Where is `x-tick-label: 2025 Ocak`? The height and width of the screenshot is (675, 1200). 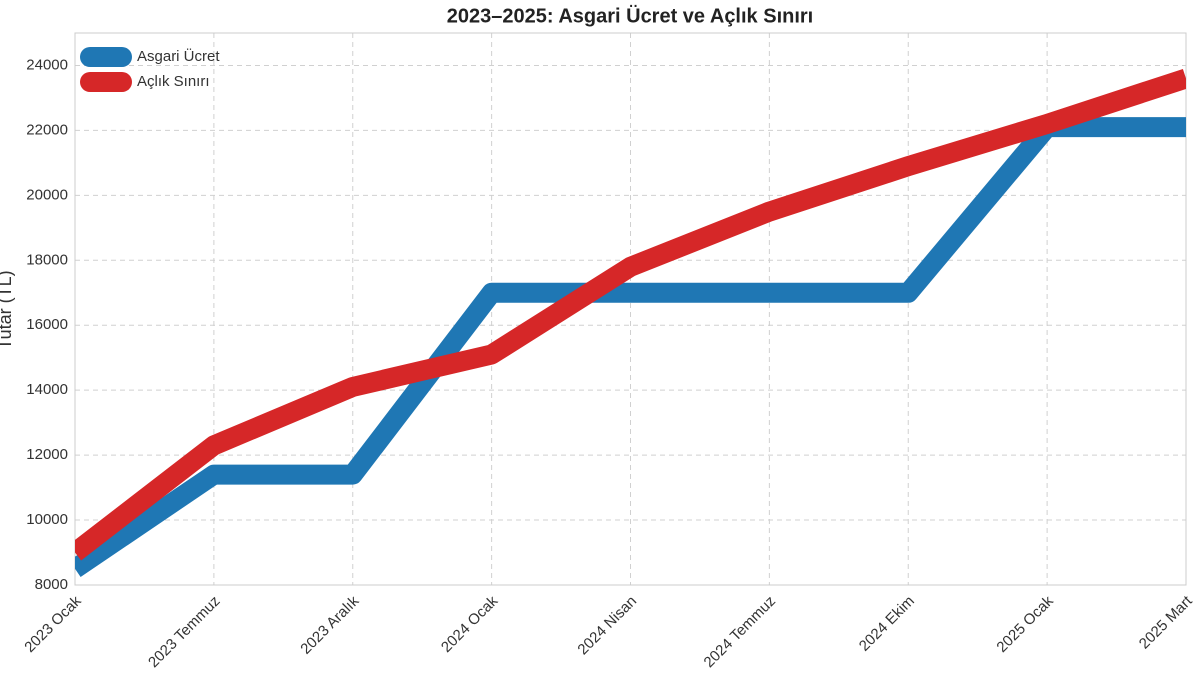 x-tick-label: 2025 Ocak is located at coordinates (1025, 624).